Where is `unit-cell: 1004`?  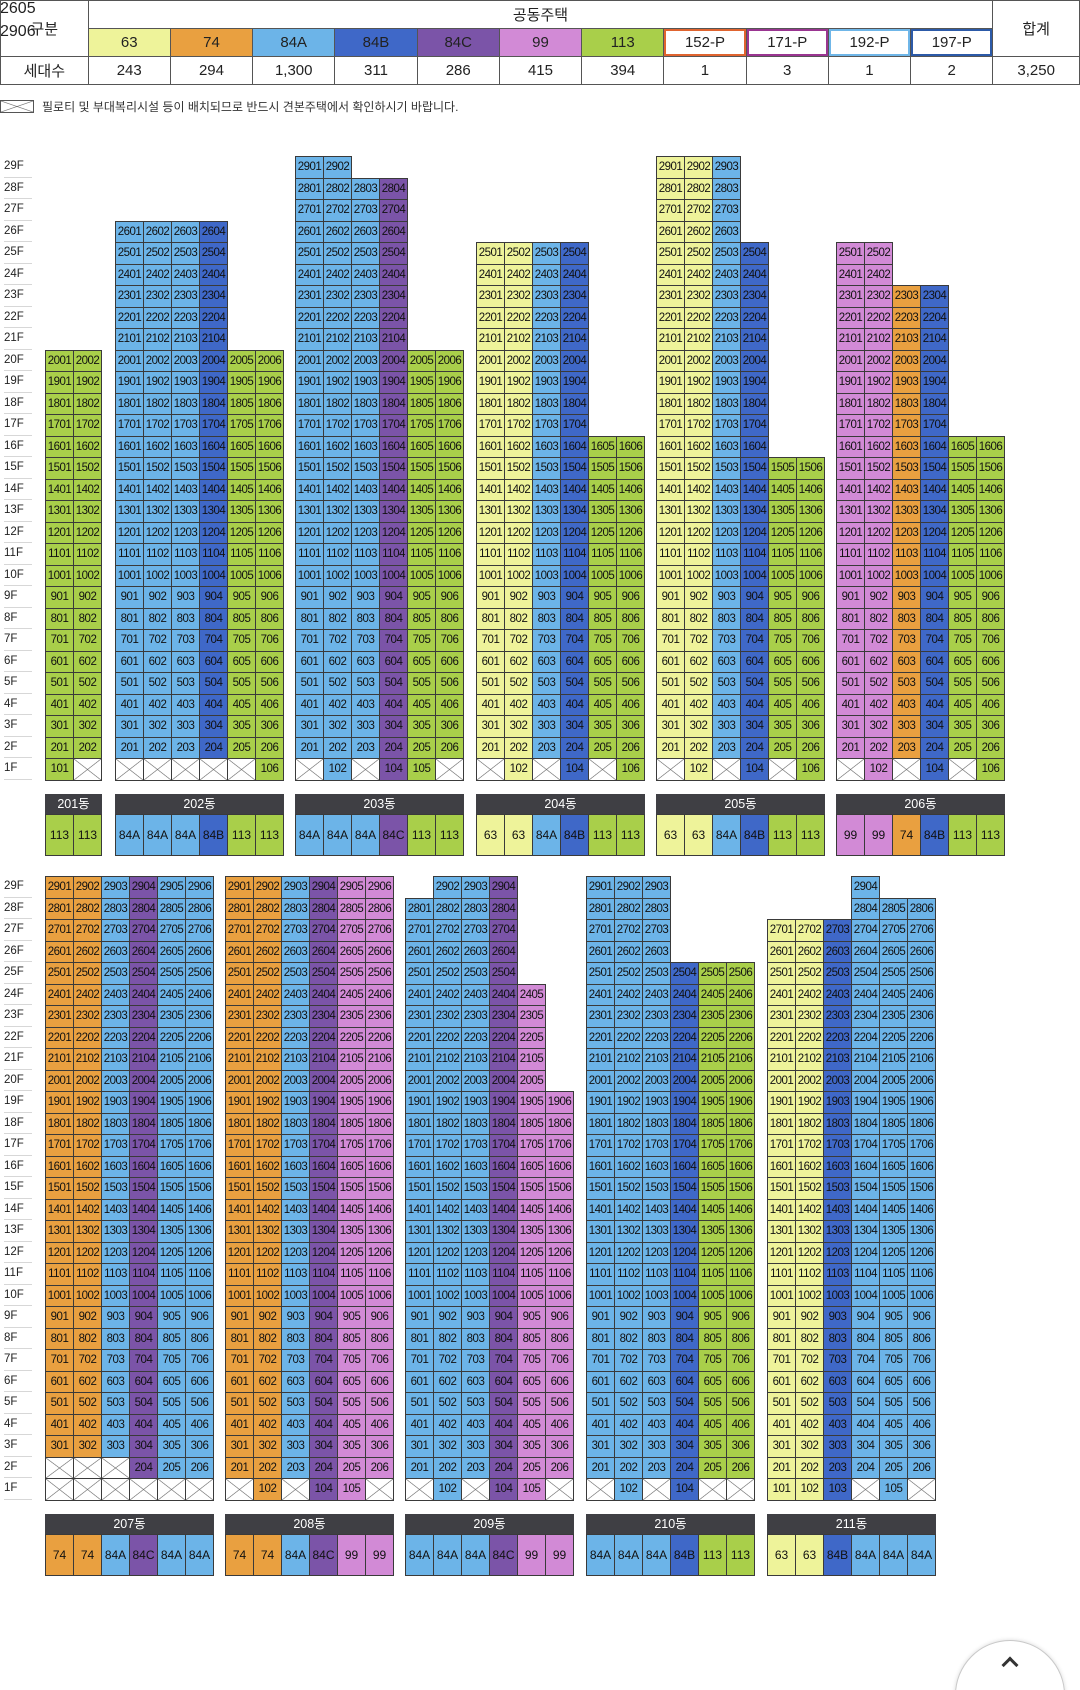 unit-cell: 1004 is located at coordinates (865, 1295).